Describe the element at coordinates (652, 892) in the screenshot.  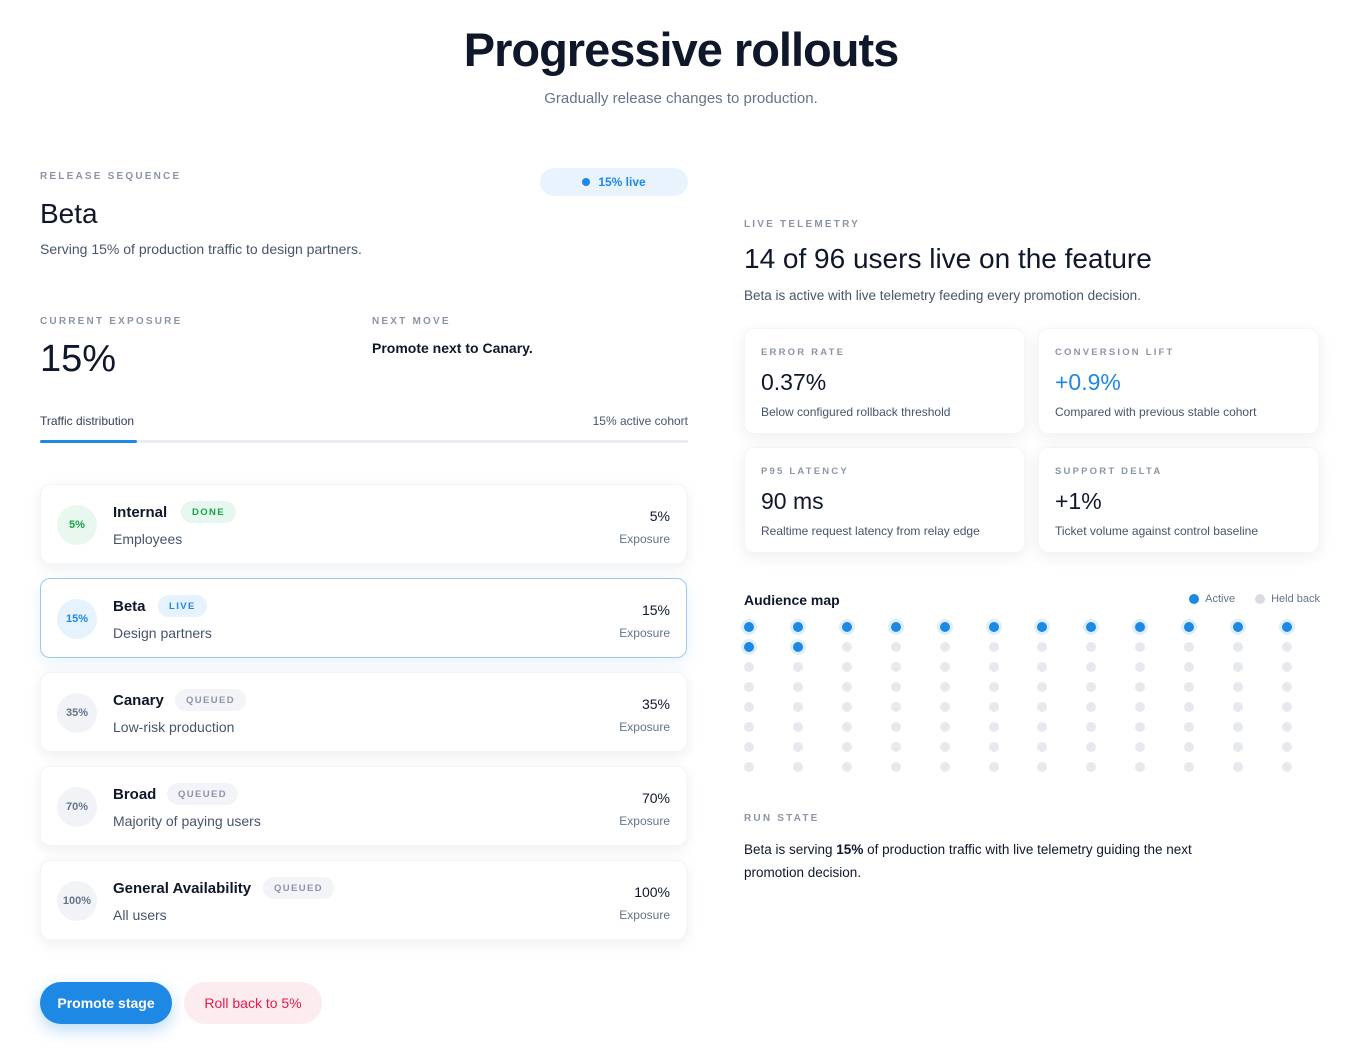
I see `stage-exposure-value: 100%` at that location.